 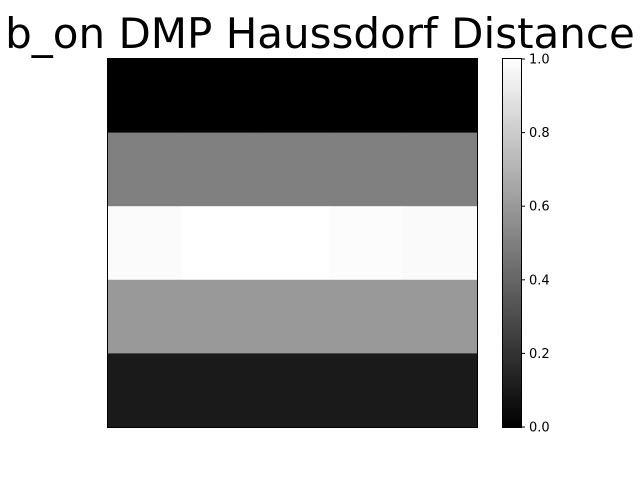 I want to click on colorbar-tick-label: 0.4, so click(x=539, y=280).